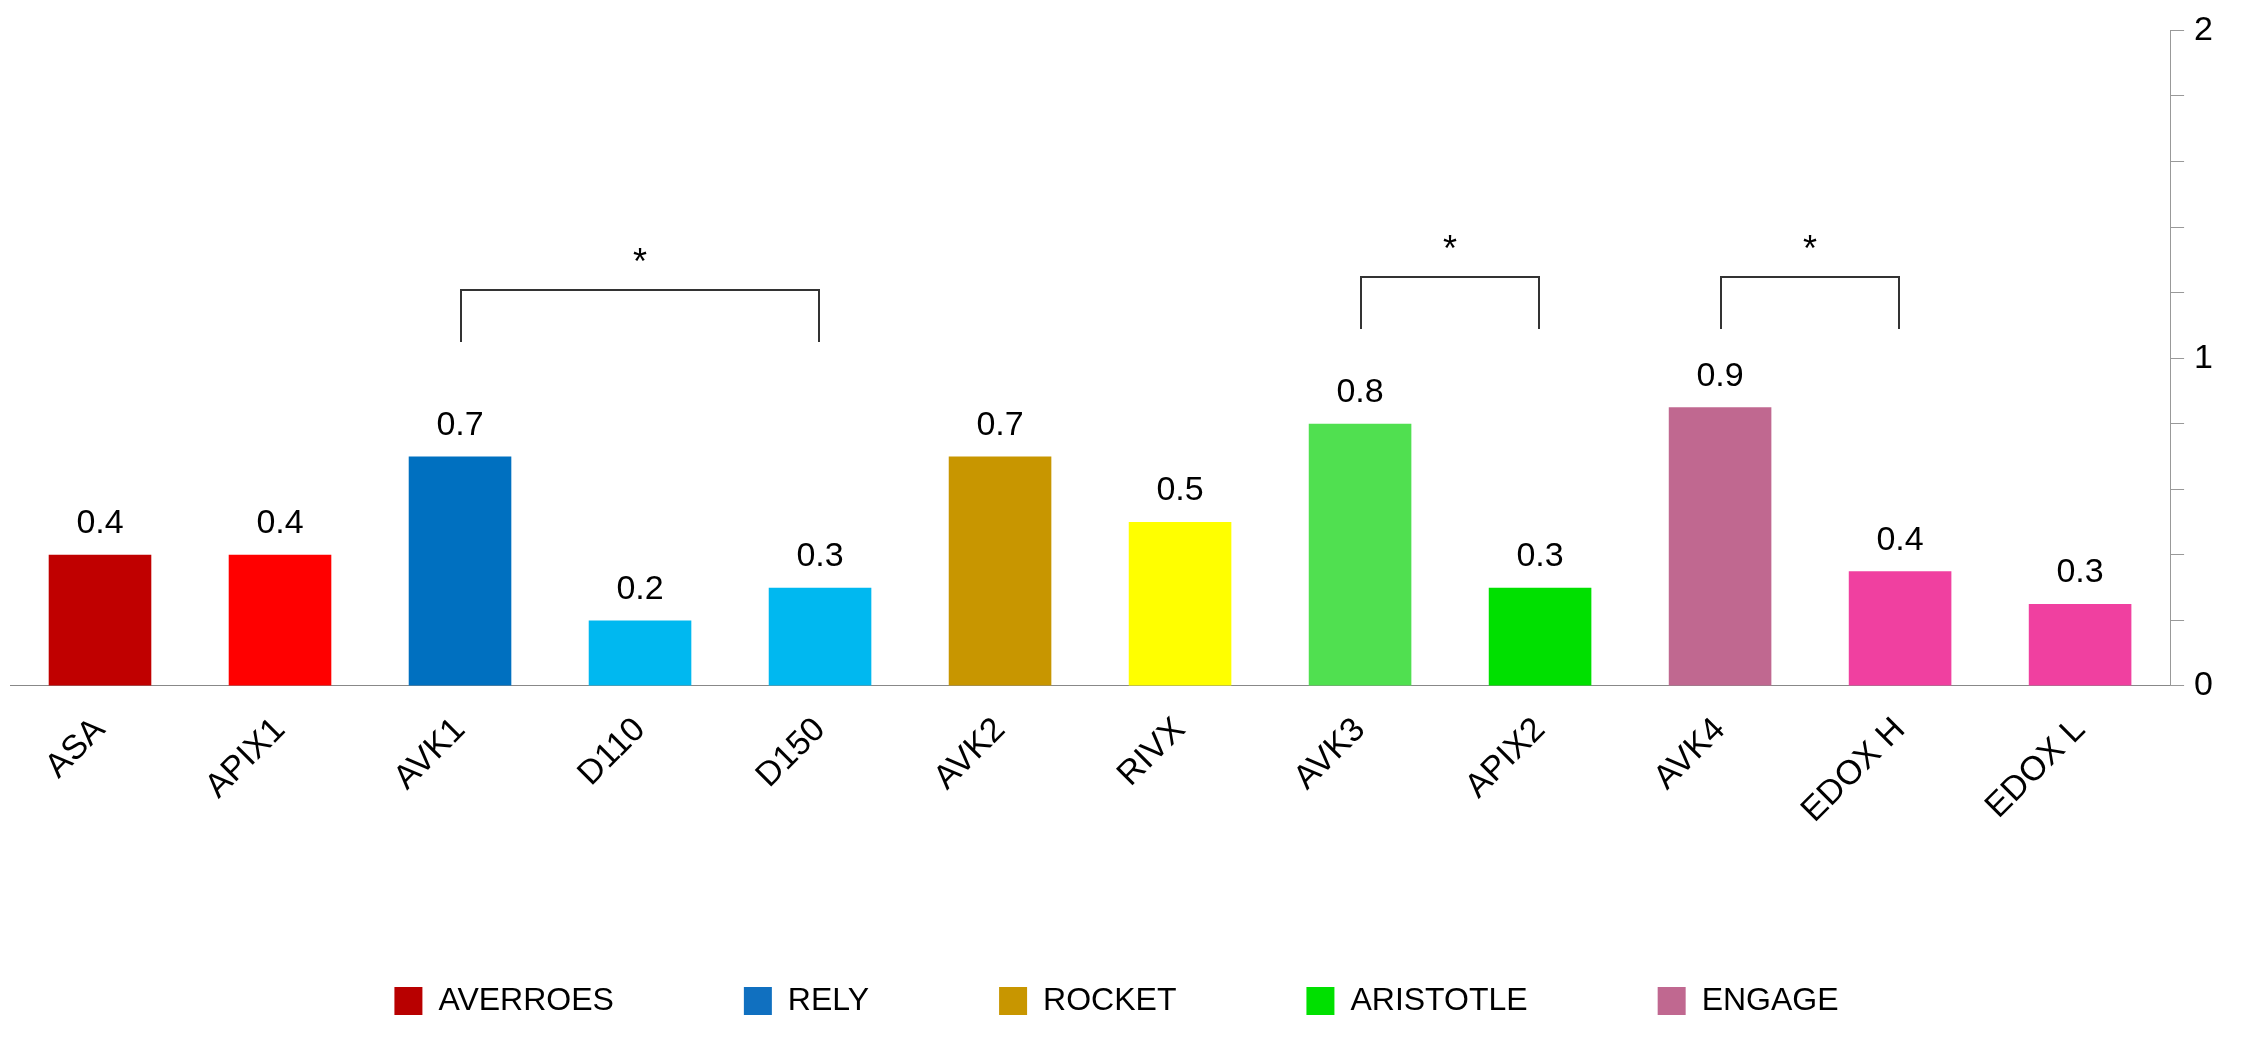 The width and height of the screenshot is (2243, 1037). I want to click on legend-label: ARISTOTLE, so click(1439, 998).